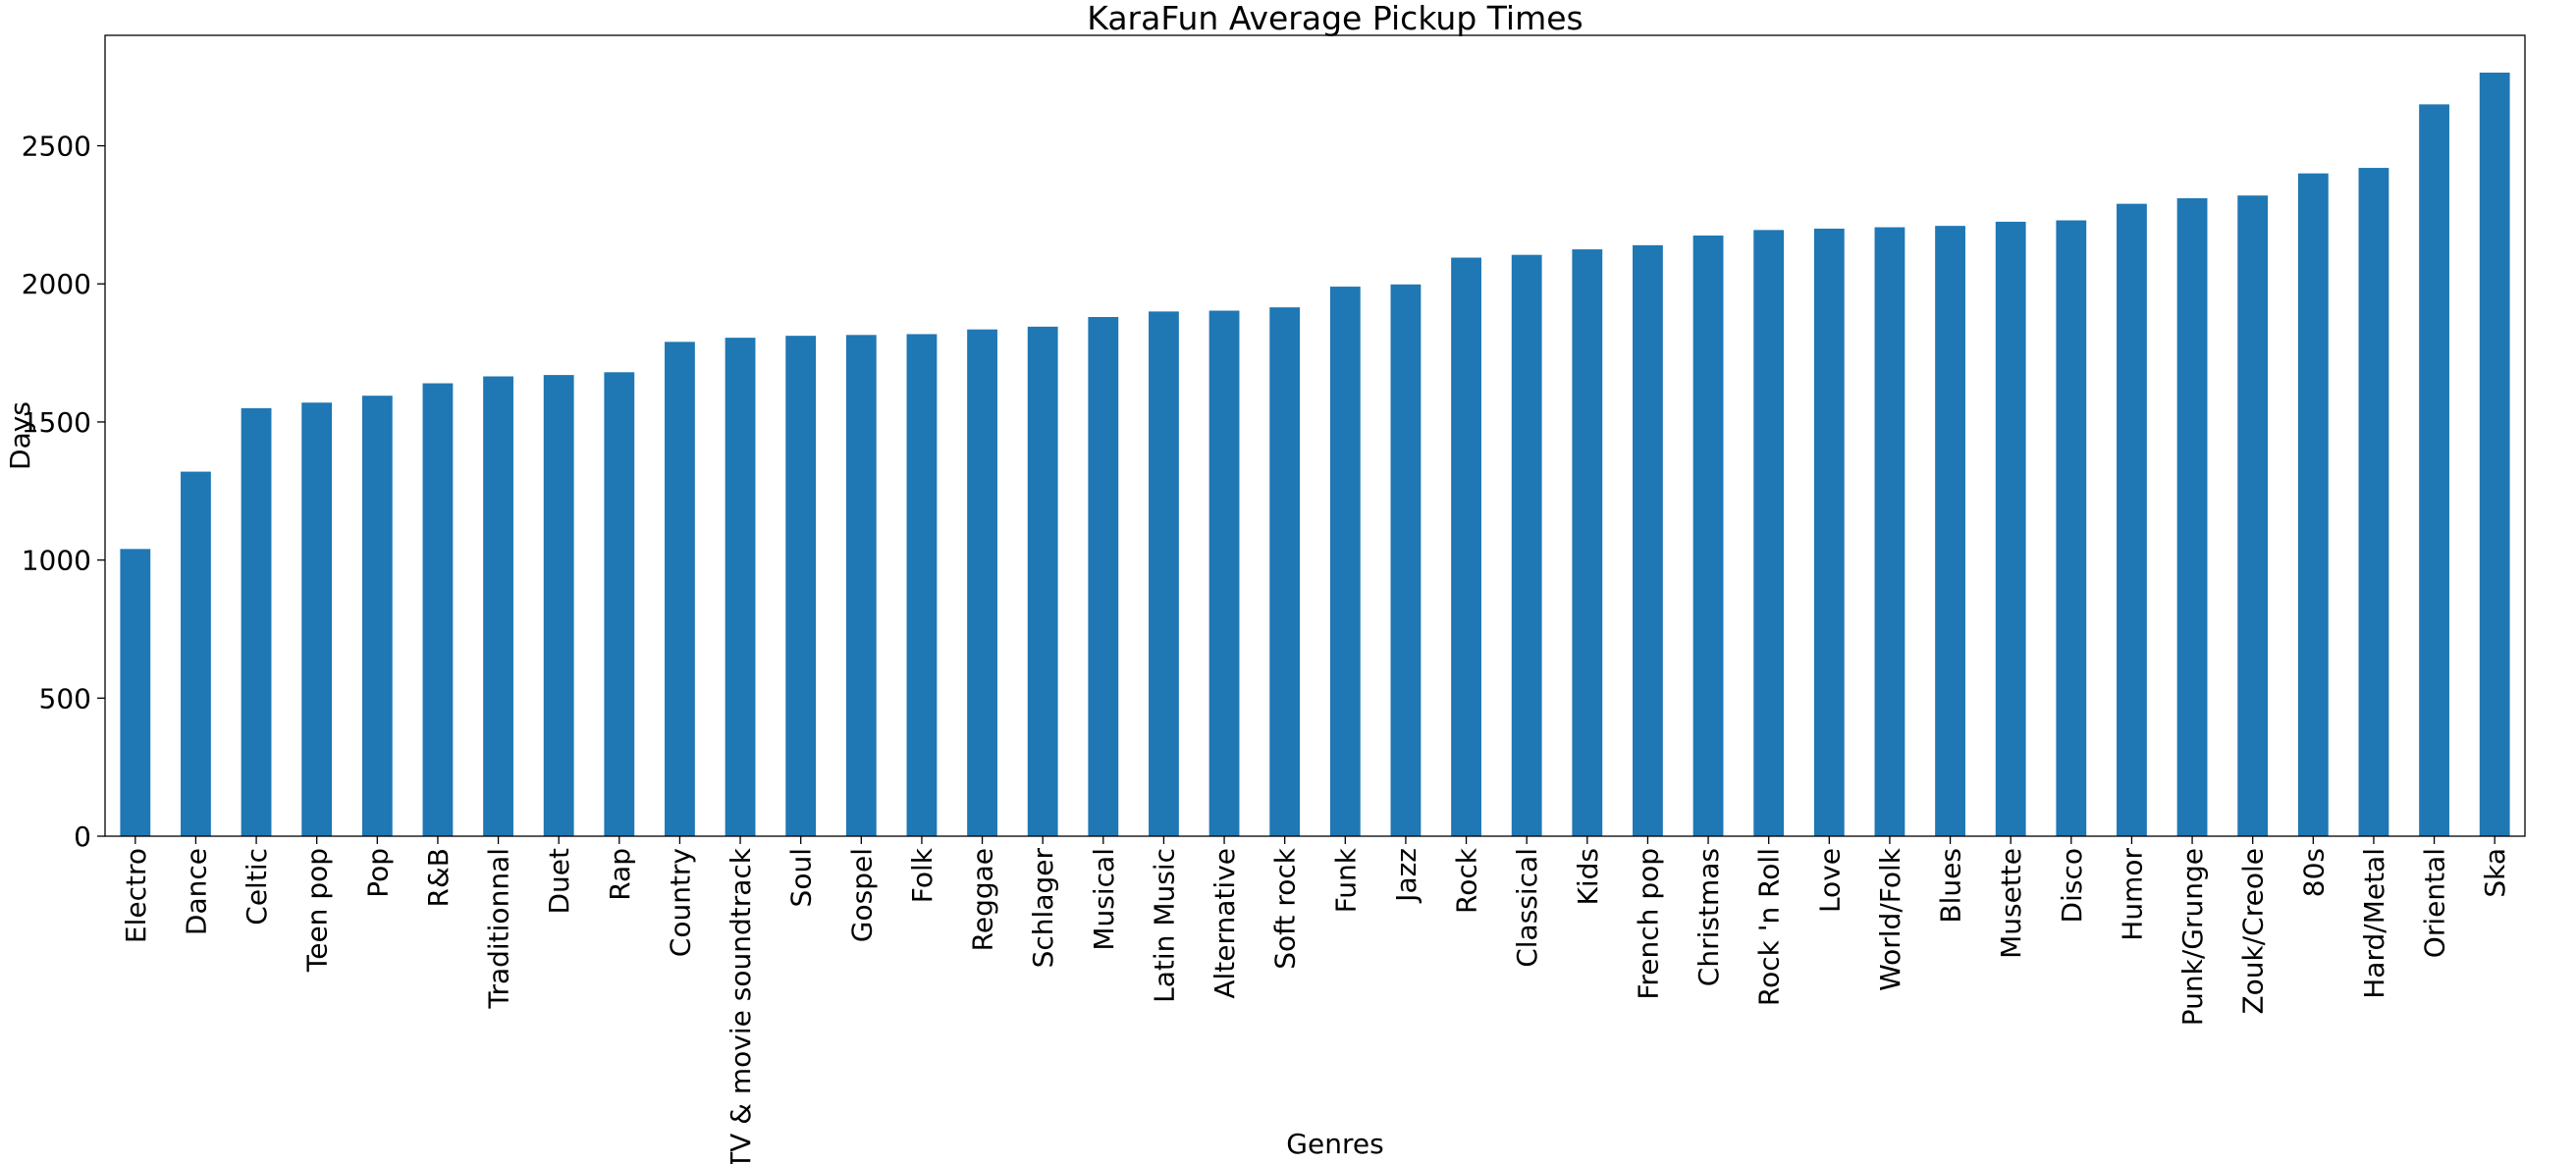 This screenshot has height=1164, width=2576. I want to click on x-tick-label: Hard/Metal, so click(2374, 923).